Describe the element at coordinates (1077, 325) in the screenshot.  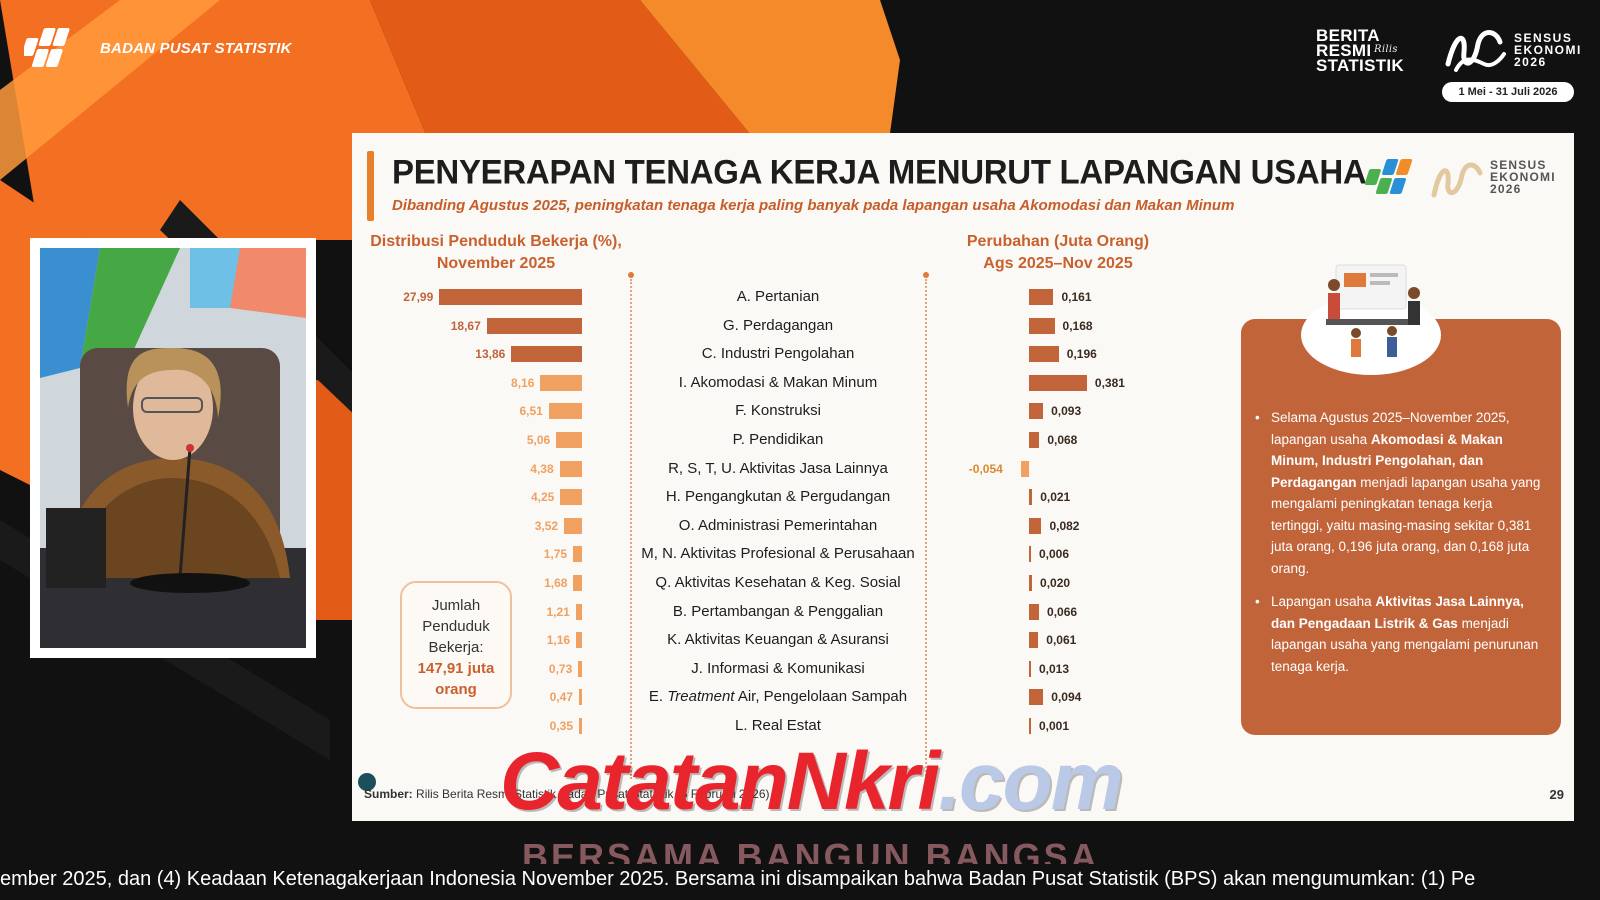
I see `change-value: 0,168` at that location.